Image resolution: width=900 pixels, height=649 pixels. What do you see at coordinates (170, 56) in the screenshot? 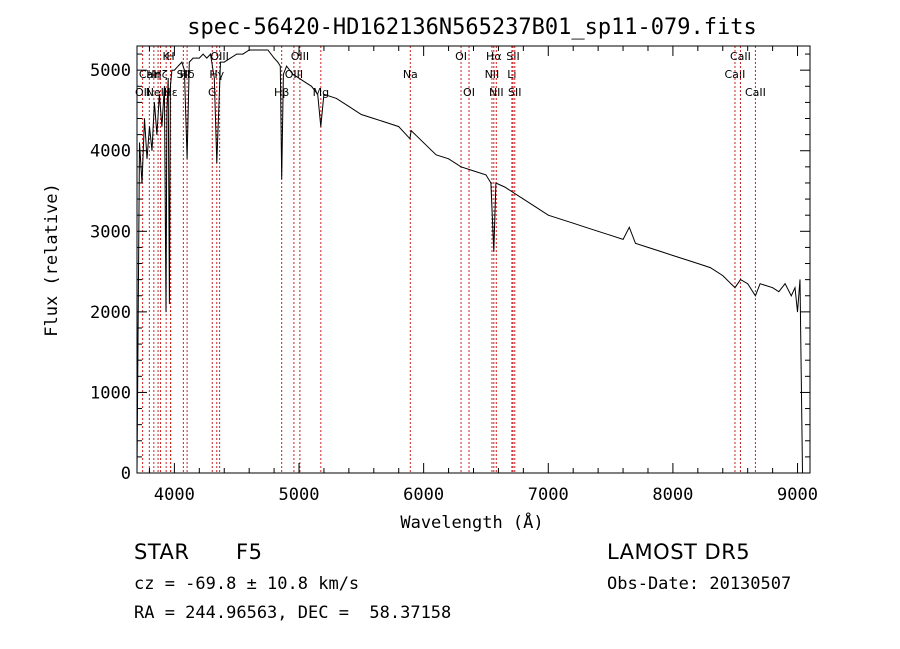
I see `marker-label: H` at bounding box center [170, 56].